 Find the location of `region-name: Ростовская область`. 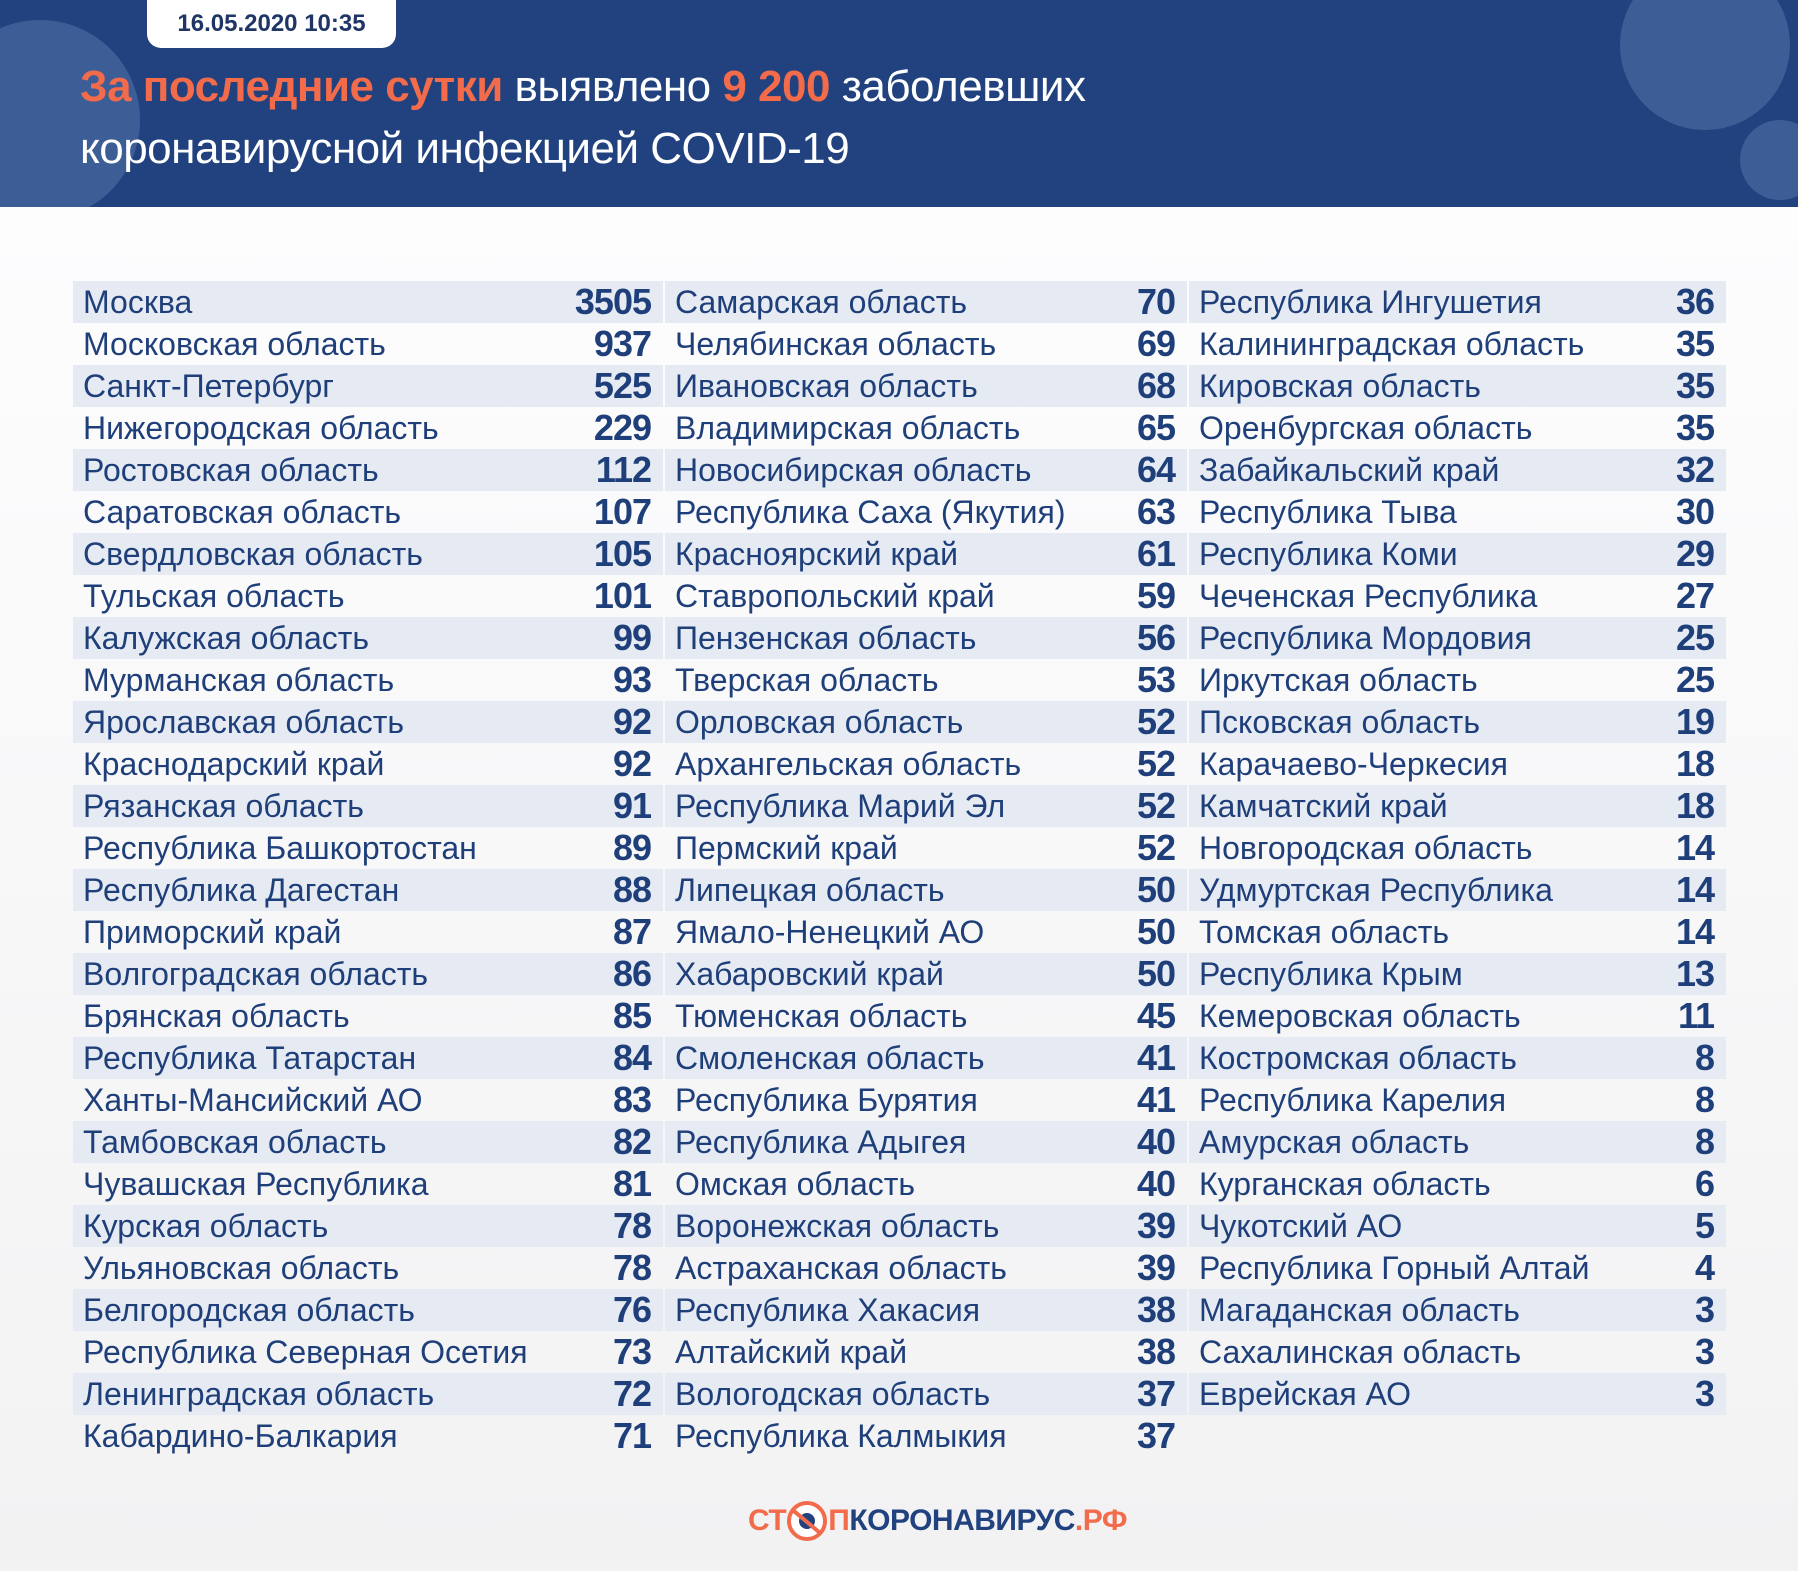

region-name: Ростовская область is located at coordinates (231, 469).